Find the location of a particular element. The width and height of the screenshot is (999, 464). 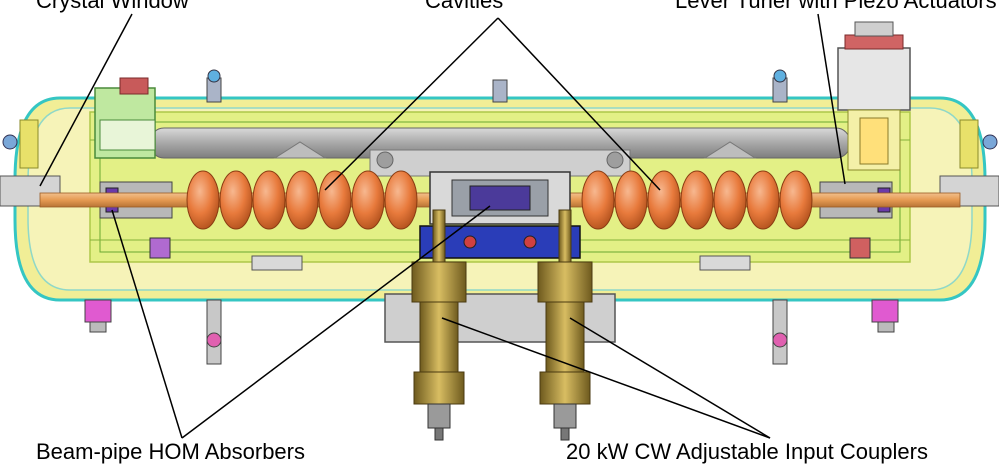

label-cavities: Cavities is located at coordinates (464, 6).